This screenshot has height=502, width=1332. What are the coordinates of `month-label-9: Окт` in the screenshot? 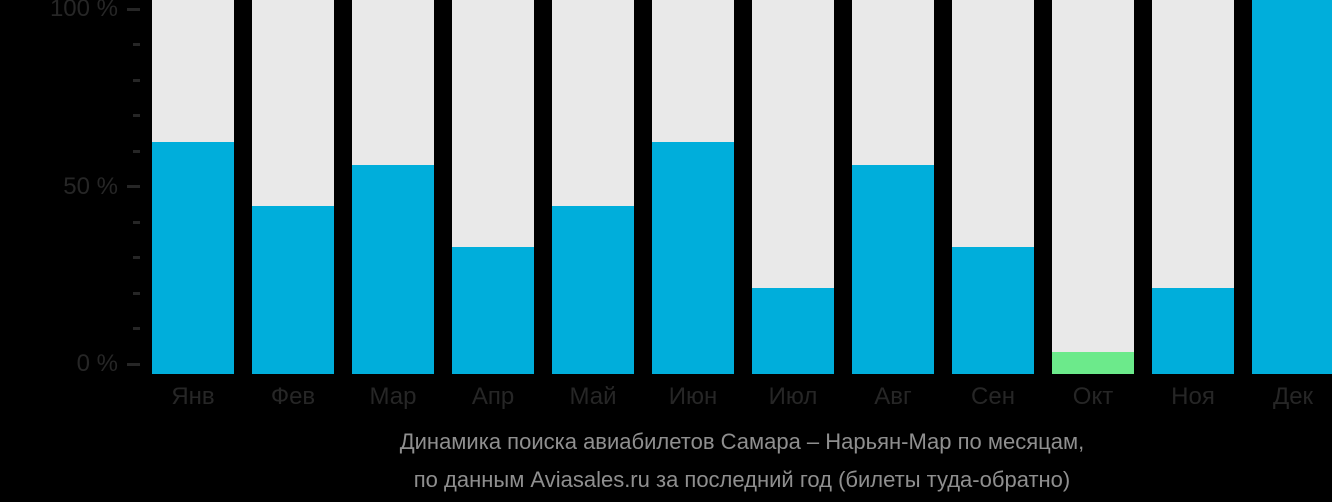 It's located at (1093, 396).